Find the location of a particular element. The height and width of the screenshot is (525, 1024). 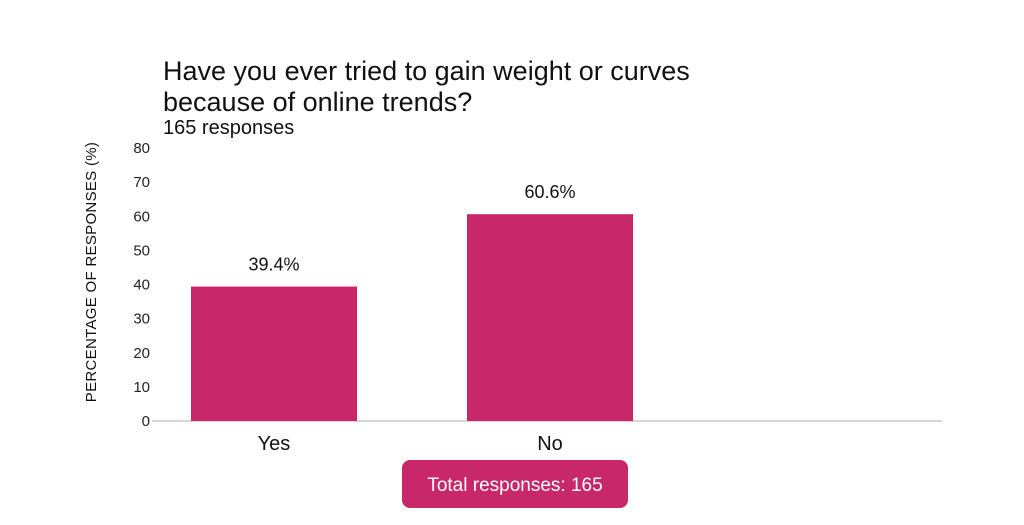

y-tick-label: 30 is located at coordinates (141, 319).